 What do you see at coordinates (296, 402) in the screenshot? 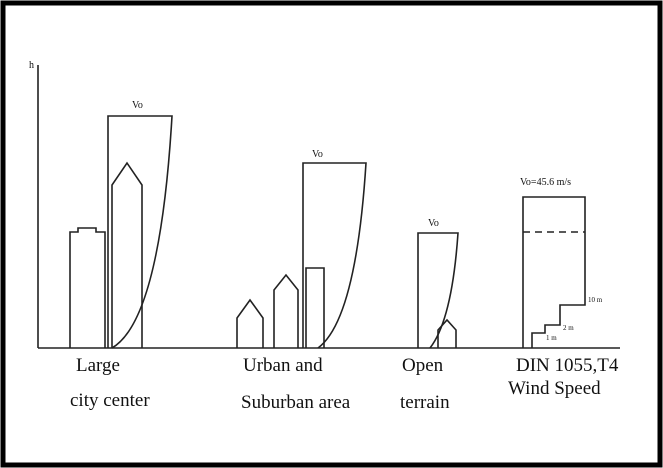
I see `zone-label: Suburban area` at bounding box center [296, 402].